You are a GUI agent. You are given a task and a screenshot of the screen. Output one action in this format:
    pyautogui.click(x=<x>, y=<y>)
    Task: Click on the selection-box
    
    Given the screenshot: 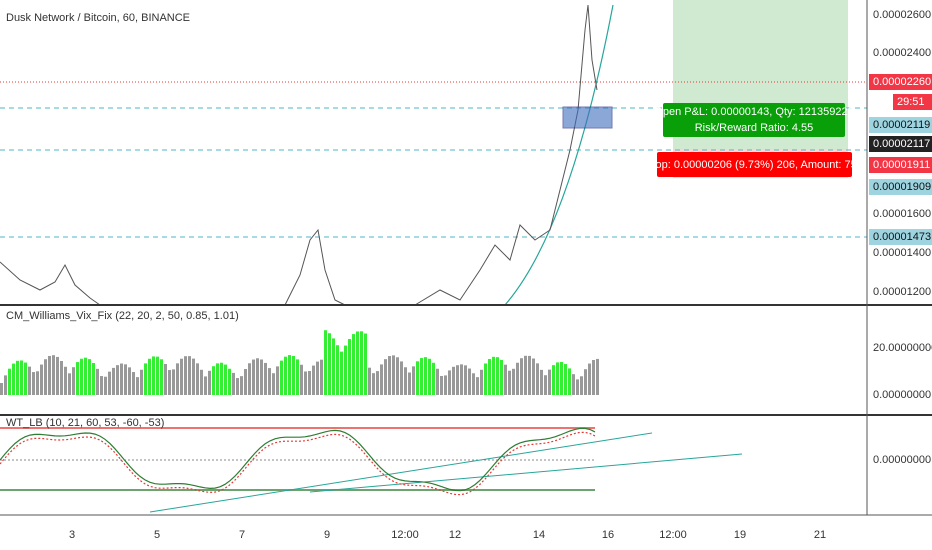 What is the action you would take?
    pyautogui.click(x=587, y=117)
    